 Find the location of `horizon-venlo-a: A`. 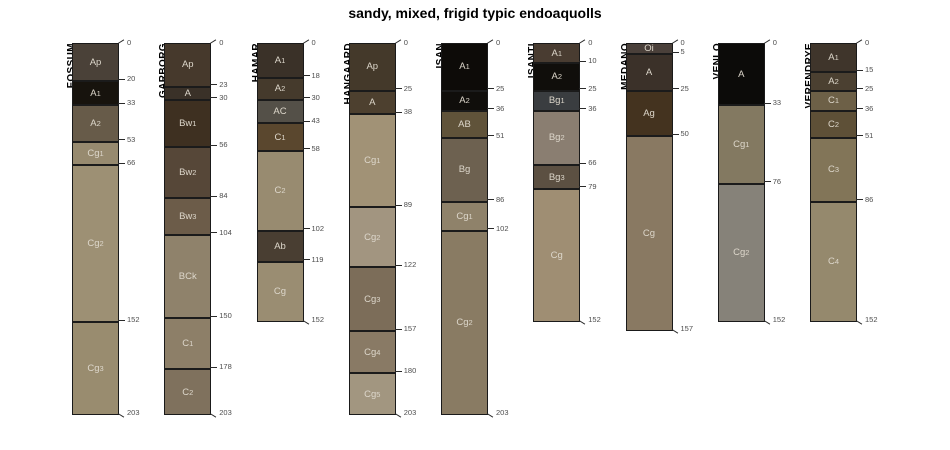

horizon-venlo-a: A is located at coordinates (741, 74).